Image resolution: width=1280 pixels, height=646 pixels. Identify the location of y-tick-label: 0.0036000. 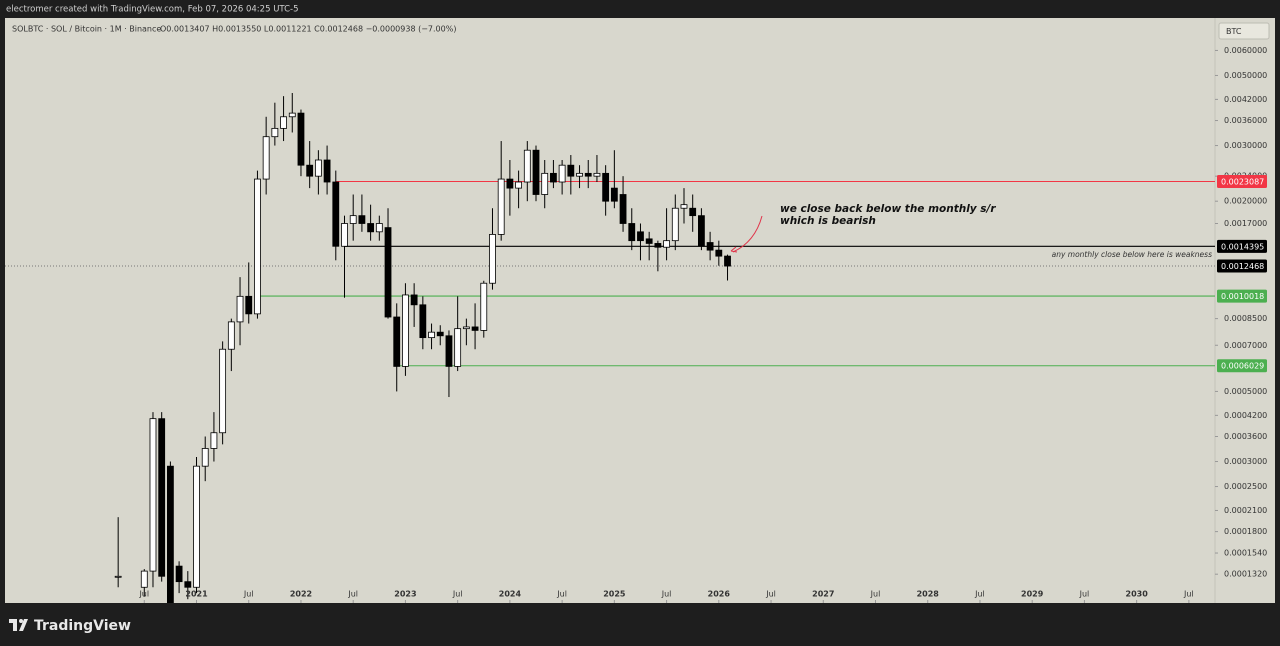
(1245, 120).